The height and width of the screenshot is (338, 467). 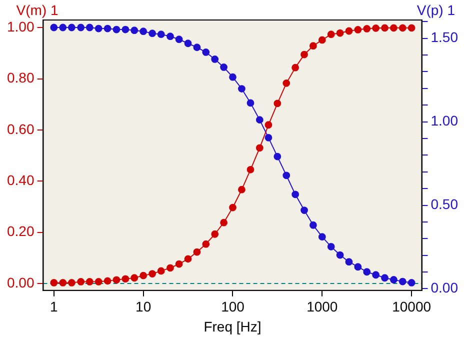 I want to click on x-axis-title: Freq [Hz], so click(x=233, y=326).